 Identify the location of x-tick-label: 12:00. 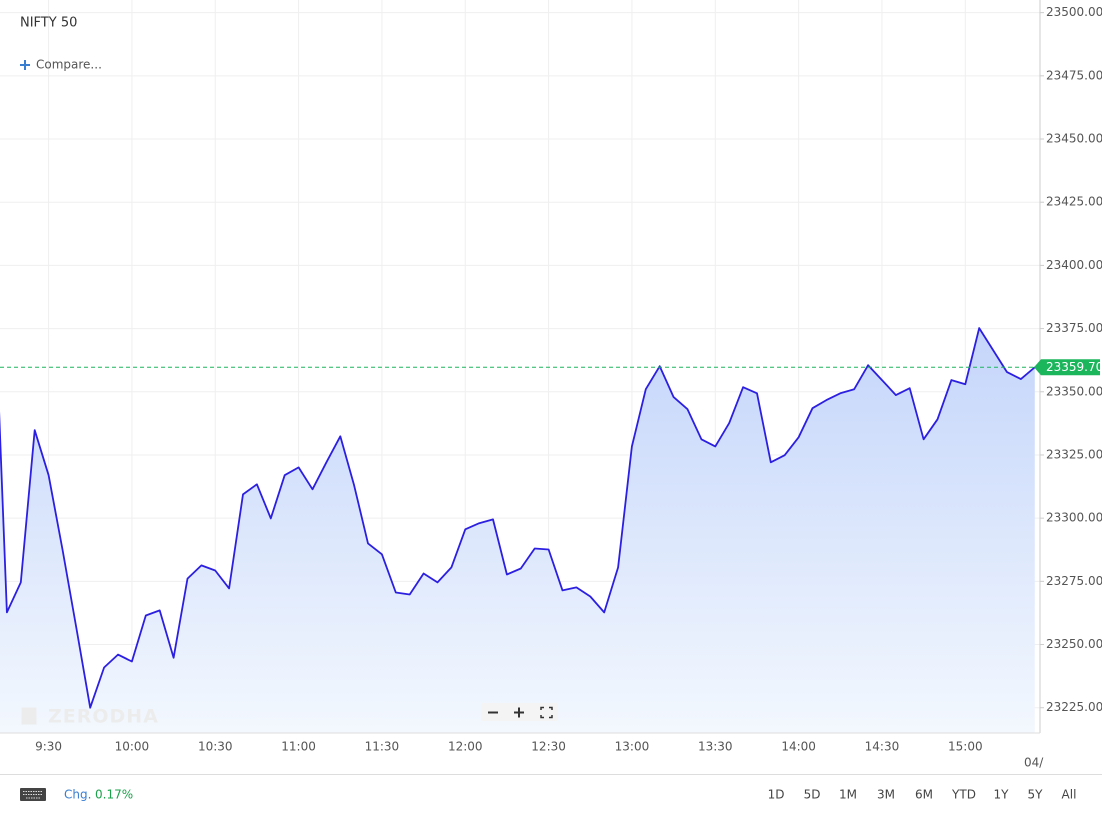
(465, 747).